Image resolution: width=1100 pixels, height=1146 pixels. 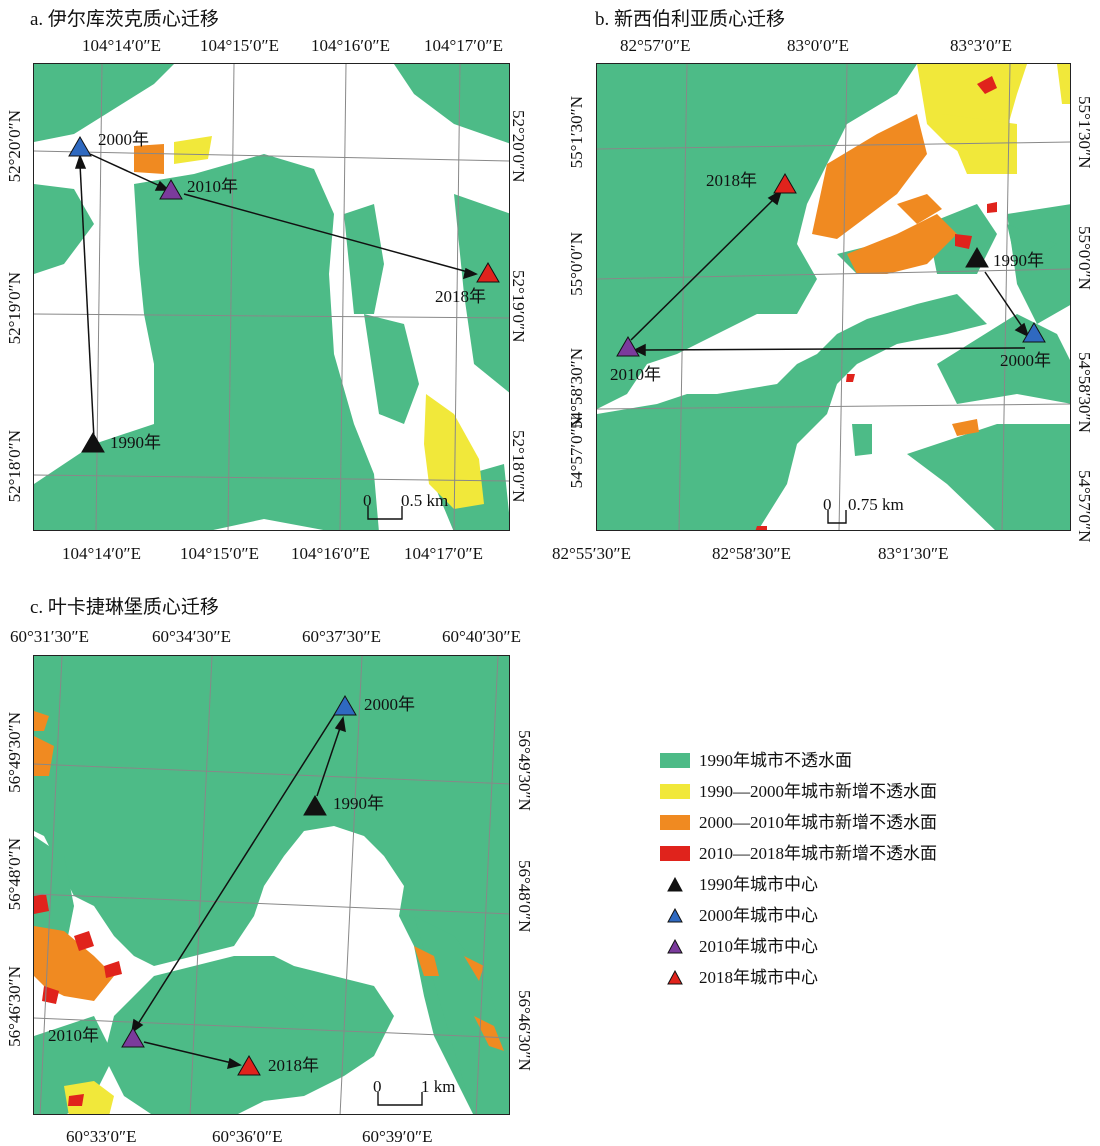 What do you see at coordinates (341, 636) in the screenshot?
I see `panel-c-top-tick: 60°37′30″E` at bounding box center [341, 636].